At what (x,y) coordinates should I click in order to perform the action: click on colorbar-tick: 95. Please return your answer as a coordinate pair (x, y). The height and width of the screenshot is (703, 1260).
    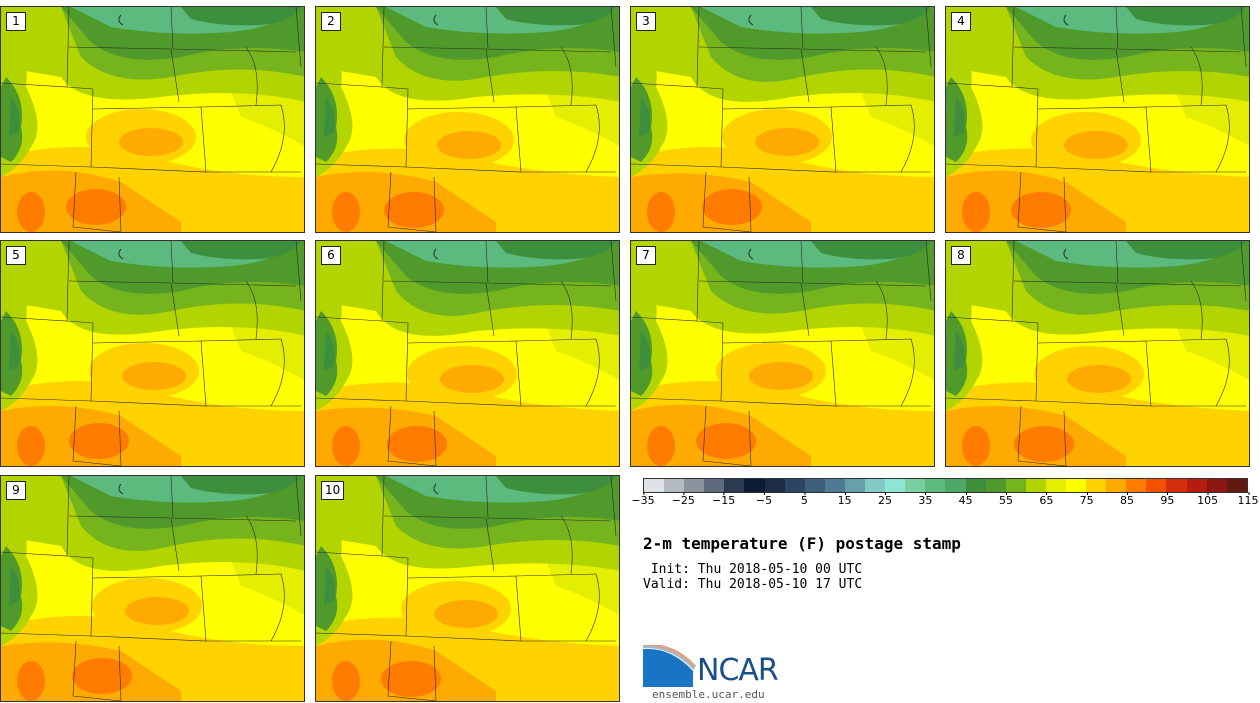
    Looking at the image, I should click on (1167, 499).